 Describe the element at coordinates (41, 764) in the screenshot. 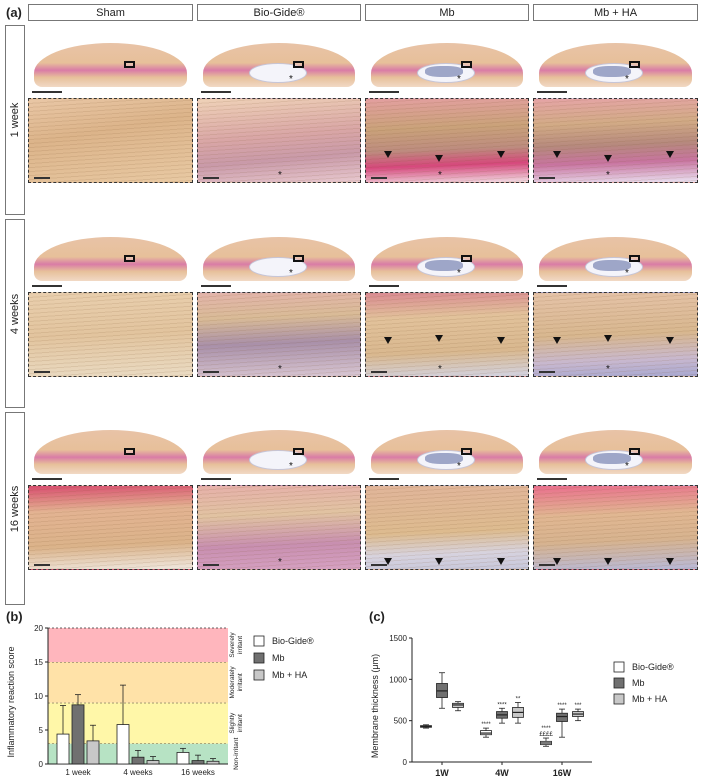

I see `y-tick-label: 0` at that location.